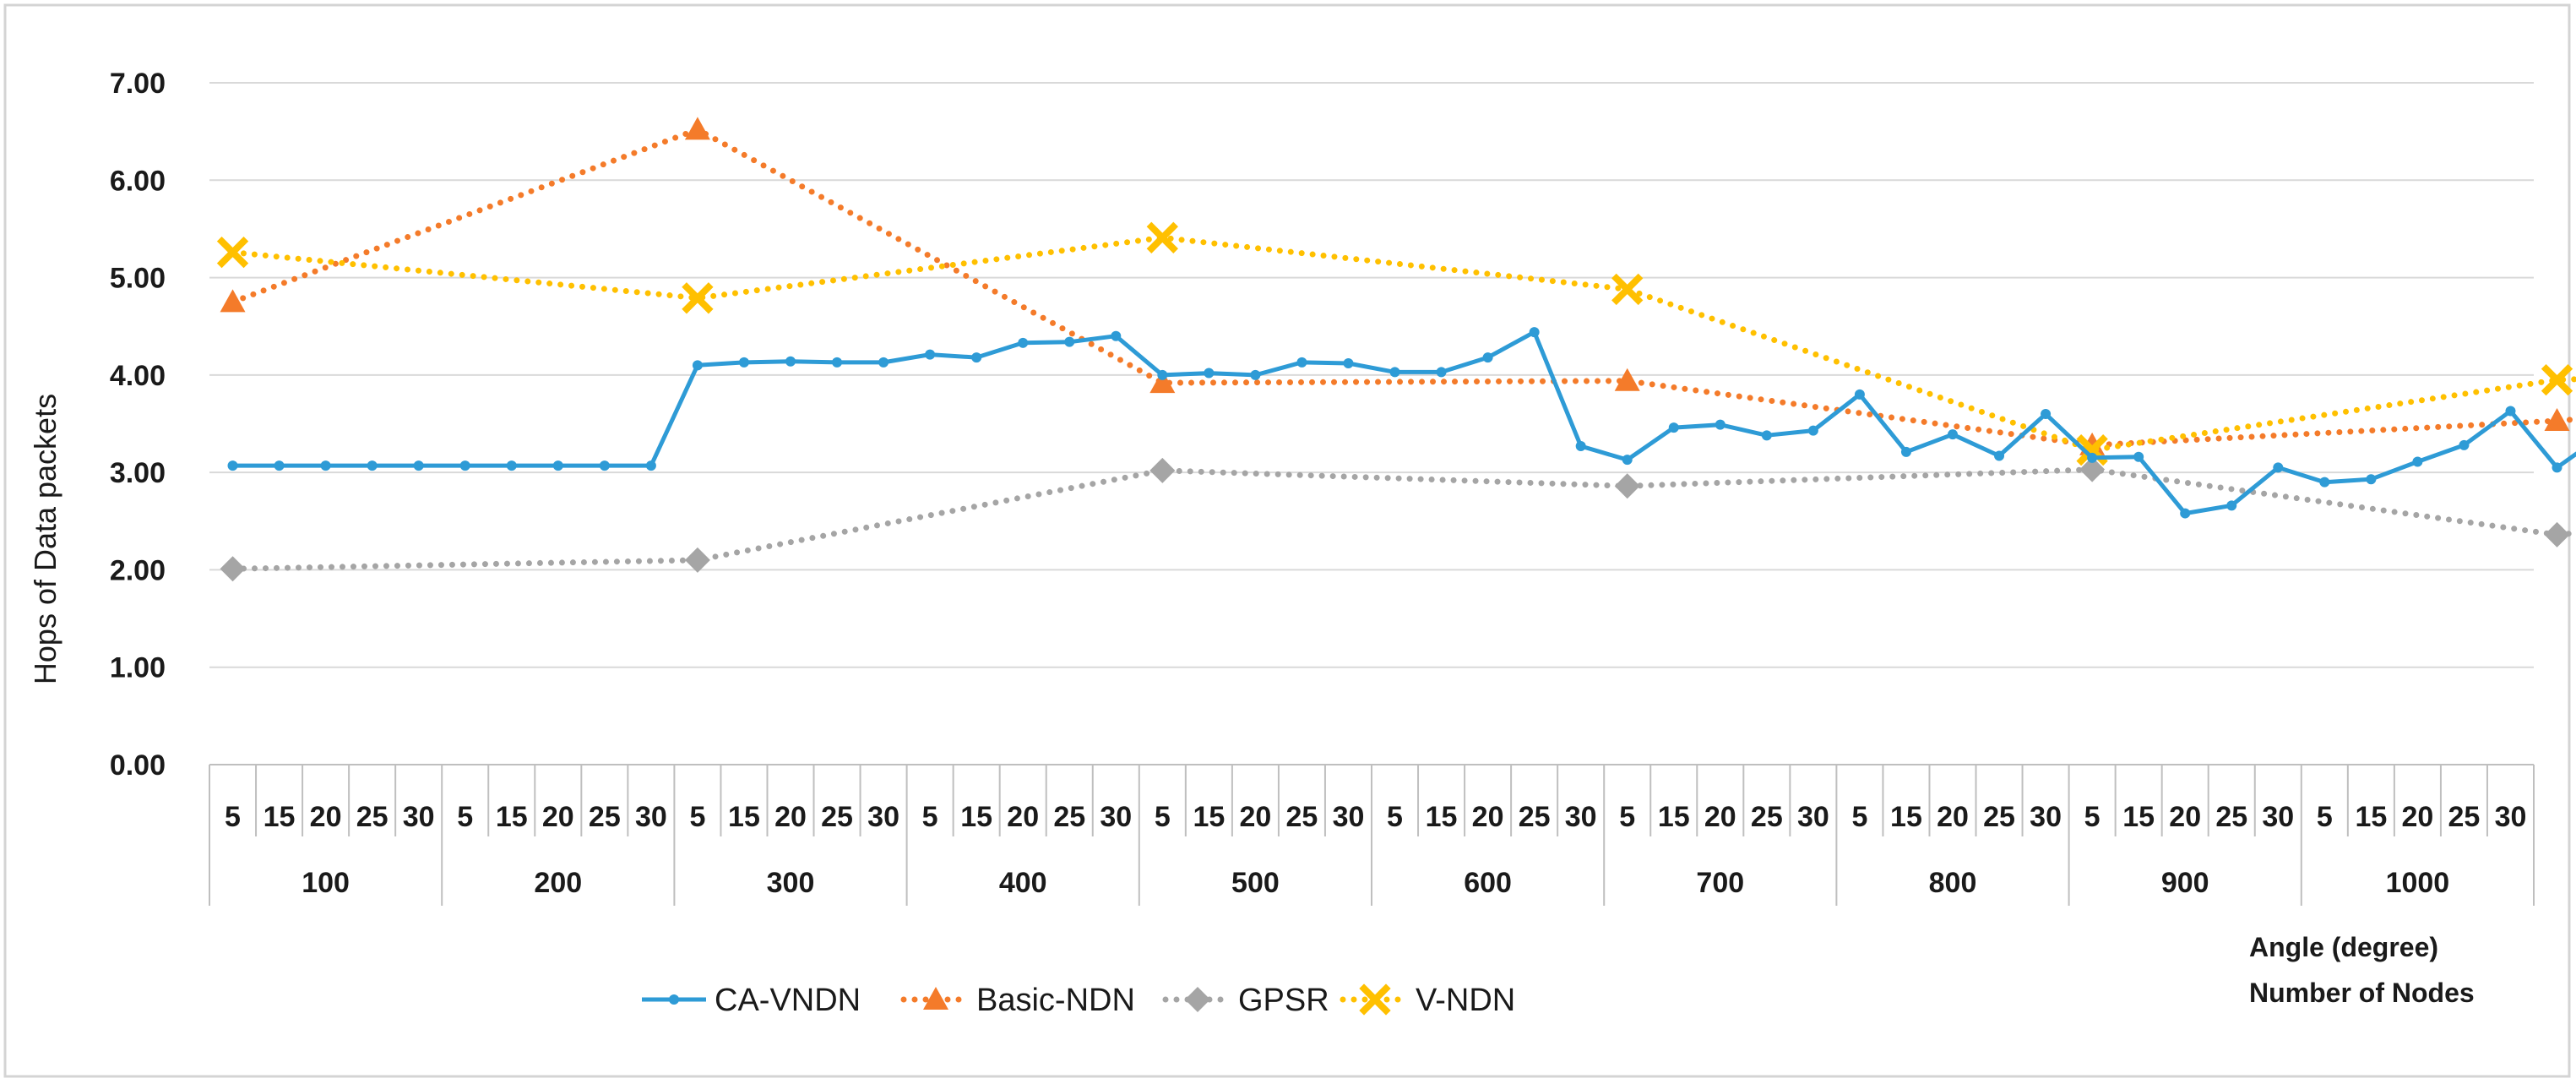  I want to click on x-group-label: 200, so click(558, 883).